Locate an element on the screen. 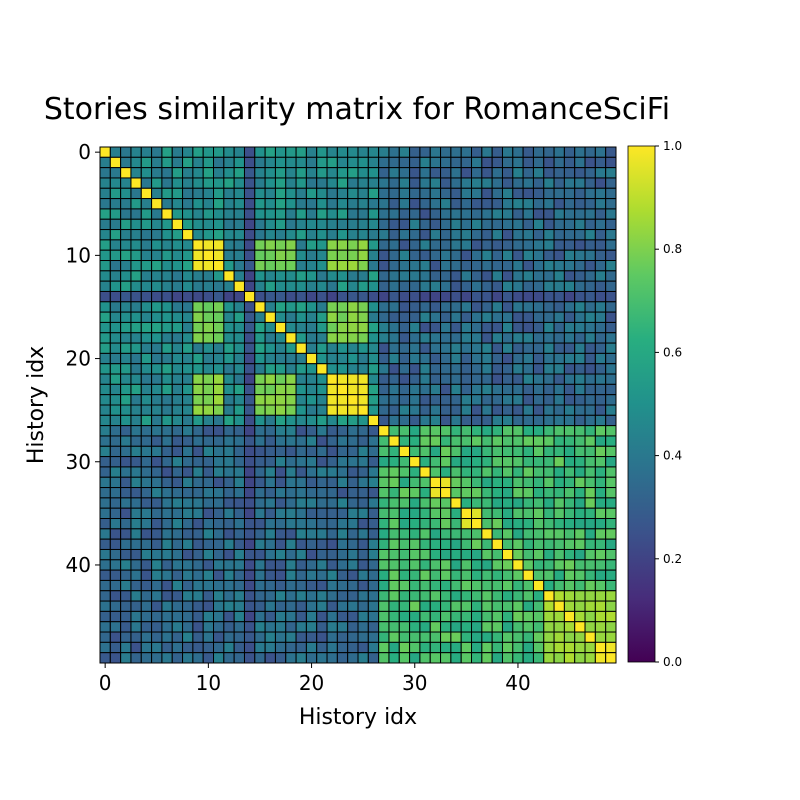 The image size is (800, 800). x-axis-label: History idx is located at coordinates (358, 717).